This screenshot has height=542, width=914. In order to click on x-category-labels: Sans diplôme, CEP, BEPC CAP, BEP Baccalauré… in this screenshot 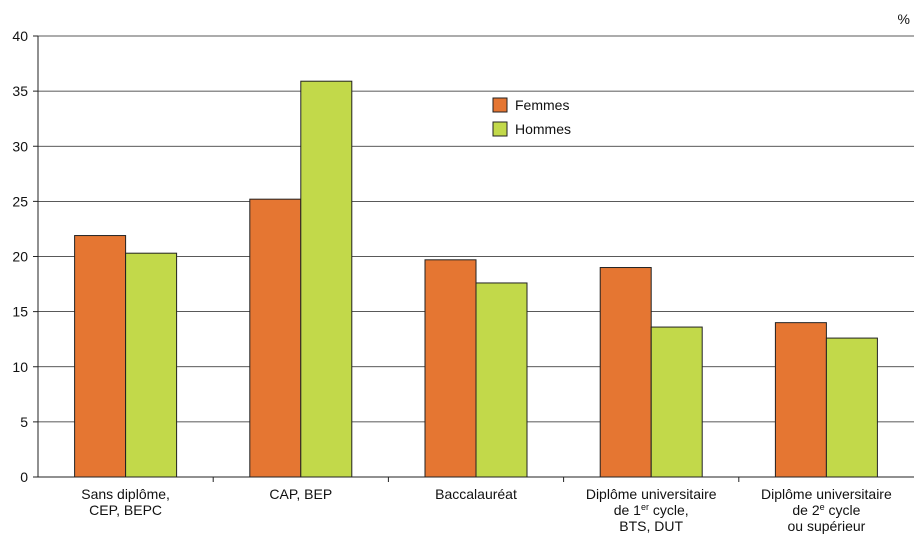, I will do `click(486, 510)`.